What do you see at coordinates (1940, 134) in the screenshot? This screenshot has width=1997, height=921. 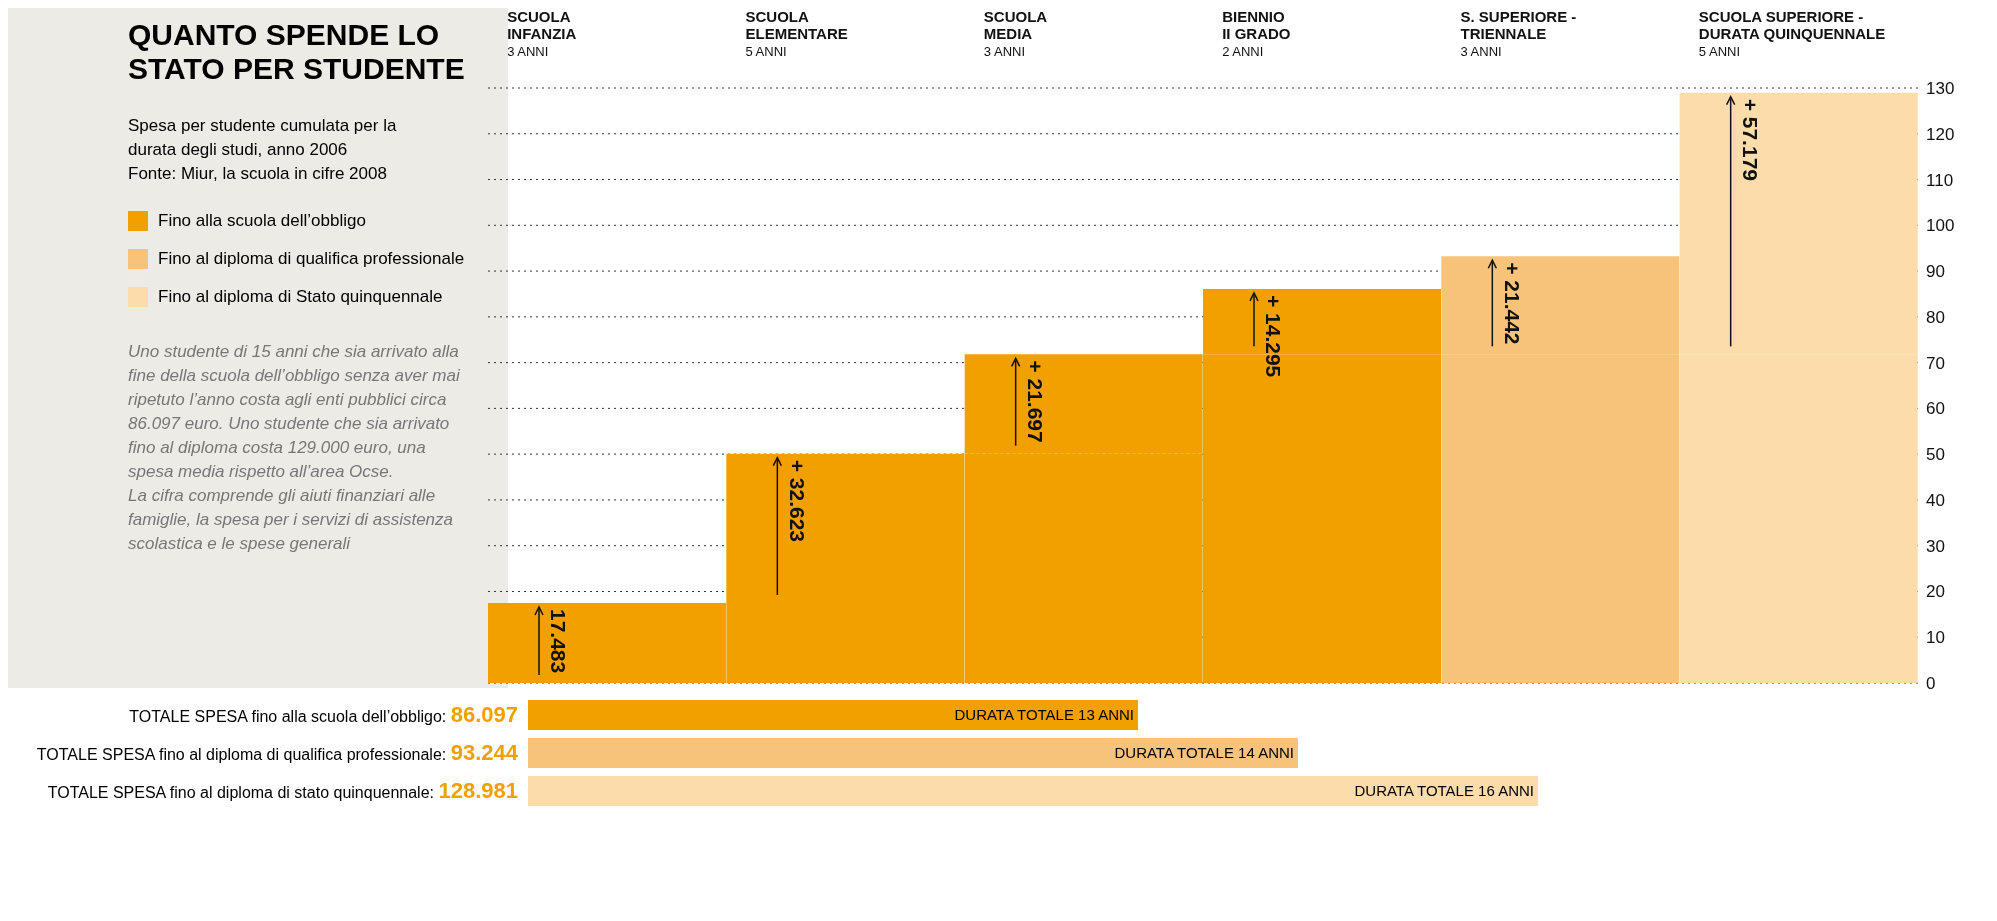 I see `y-tick-label: 120` at bounding box center [1940, 134].